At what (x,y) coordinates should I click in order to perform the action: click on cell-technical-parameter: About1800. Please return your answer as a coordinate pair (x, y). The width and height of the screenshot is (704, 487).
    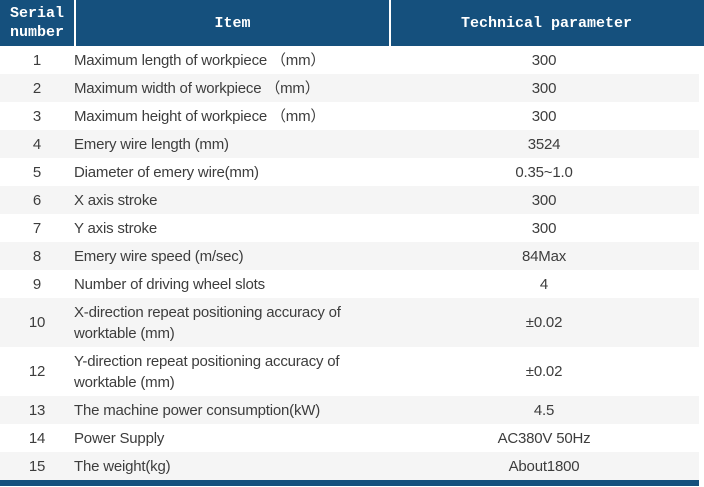
    Looking at the image, I should click on (544, 466).